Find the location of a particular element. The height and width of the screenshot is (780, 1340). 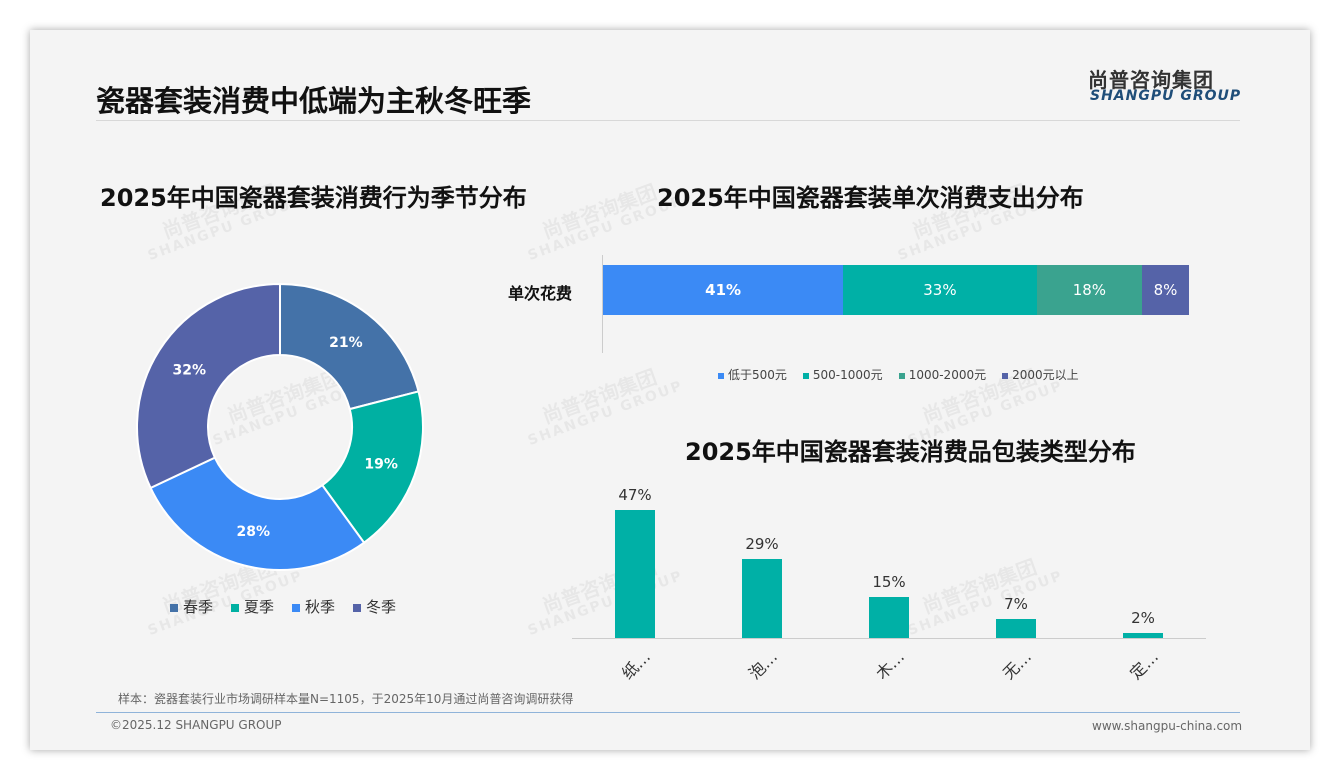

donut-slice-夏季 is located at coordinates (372, 467).